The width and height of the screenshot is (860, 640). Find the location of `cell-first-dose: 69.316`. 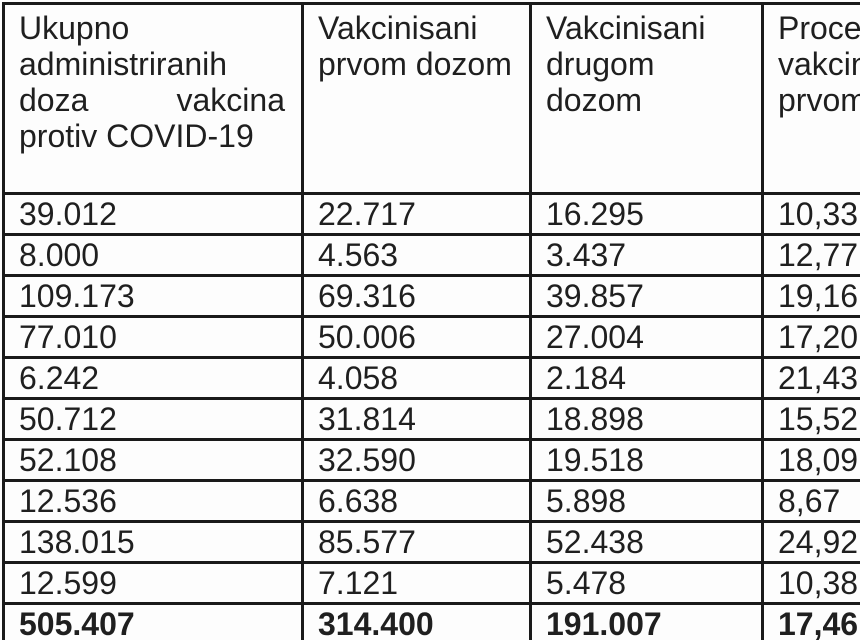

cell-first-dose: 69.316 is located at coordinates (416, 296).